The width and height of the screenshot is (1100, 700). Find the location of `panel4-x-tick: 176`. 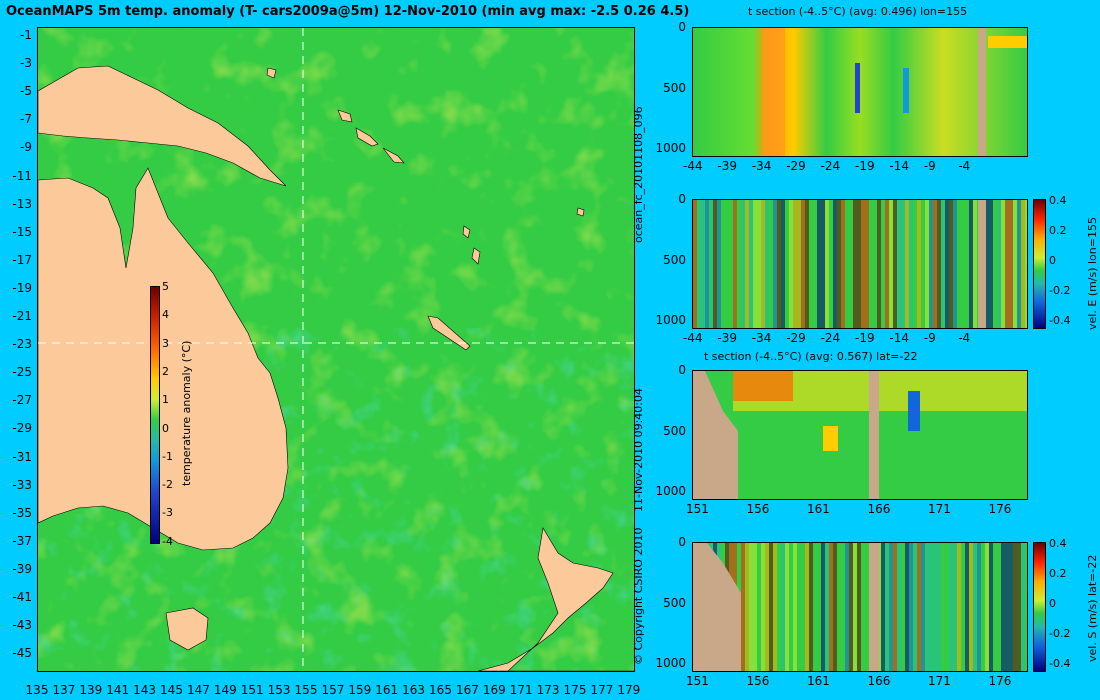

panel4-x-tick: 176 is located at coordinates (1000, 681).